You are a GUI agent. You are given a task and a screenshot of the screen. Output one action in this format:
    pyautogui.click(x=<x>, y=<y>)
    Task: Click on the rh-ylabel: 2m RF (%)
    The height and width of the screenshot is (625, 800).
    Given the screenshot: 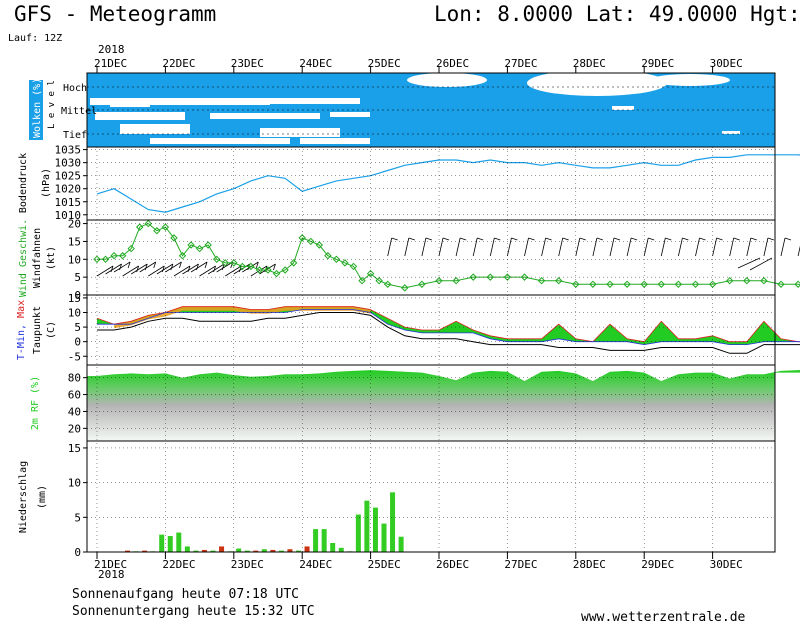 What is the action you would take?
    pyautogui.click(x=35, y=403)
    